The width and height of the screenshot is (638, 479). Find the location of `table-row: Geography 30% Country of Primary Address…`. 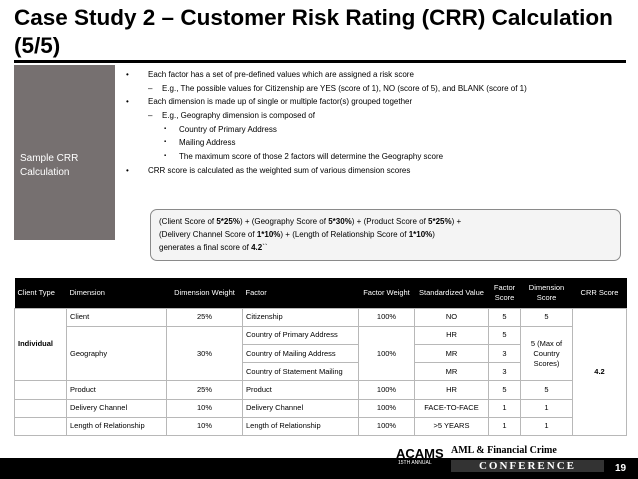

table-row: Geography 30% Country of Primary Address… is located at coordinates (321, 353).